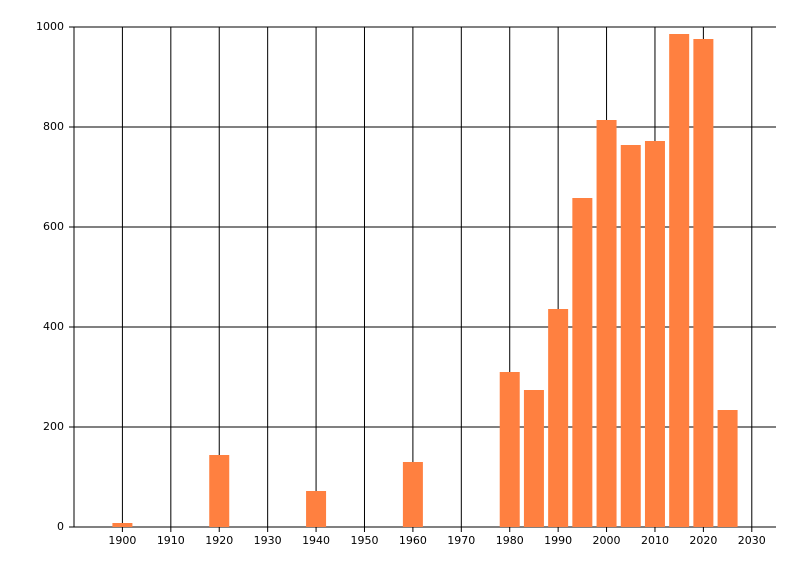 The width and height of the screenshot is (800, 576). Describe the element at coordinates (60, 526) in the screenshot. I see `y-tick-label: 0` at that location.